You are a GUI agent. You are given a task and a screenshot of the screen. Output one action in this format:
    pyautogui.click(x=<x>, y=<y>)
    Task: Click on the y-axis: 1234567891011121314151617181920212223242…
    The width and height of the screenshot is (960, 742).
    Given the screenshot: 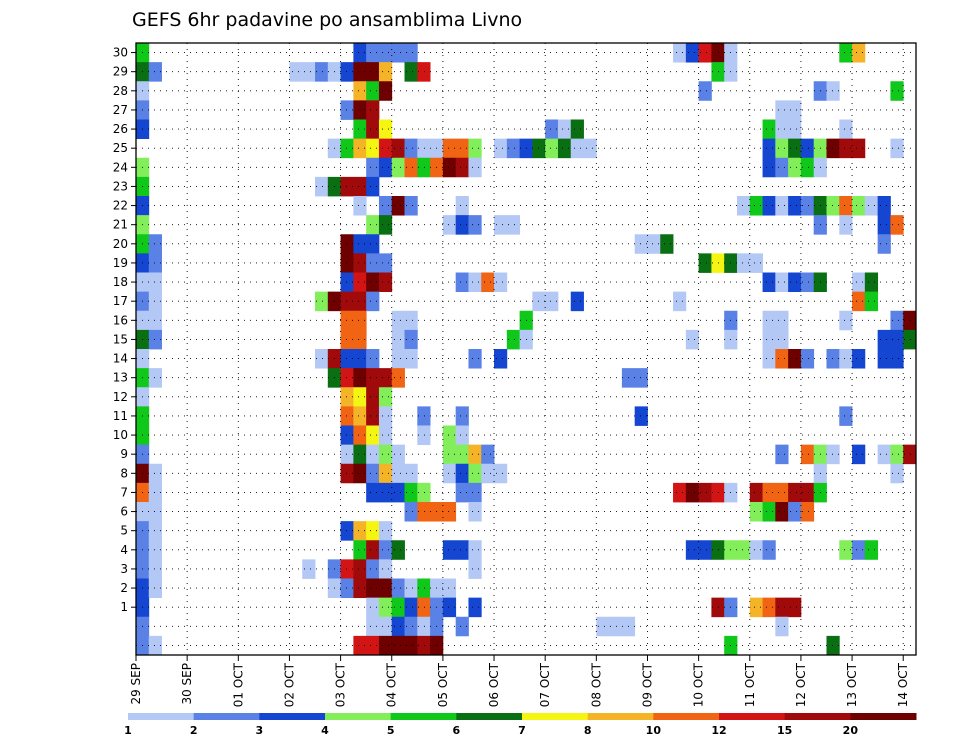 What is the action you would take?
    pyautogui.click(x=124, y=330)
    